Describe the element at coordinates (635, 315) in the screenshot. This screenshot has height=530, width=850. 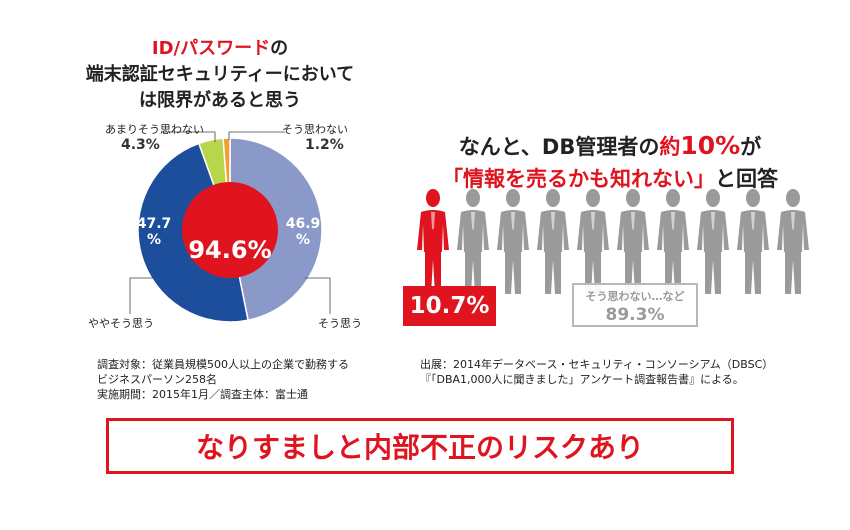
I see `grey-box-value: 89.3%` at that location.